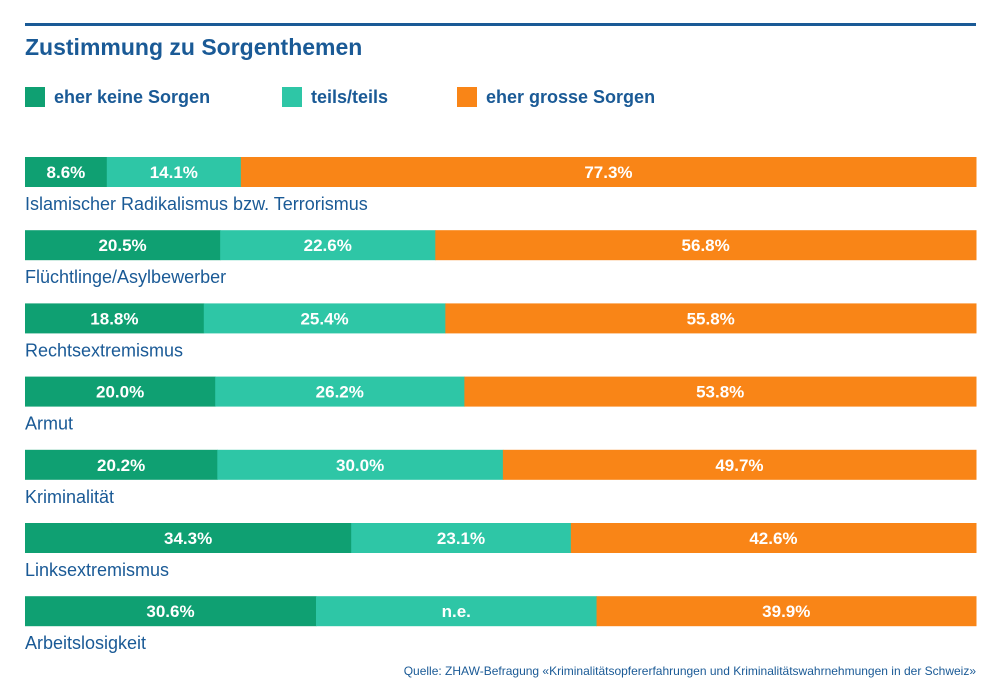  Describe the element at coordinates (194, 47) in the screenshot. I see `chart-title: Zustimmung zu Sorgenthemen` at that location.